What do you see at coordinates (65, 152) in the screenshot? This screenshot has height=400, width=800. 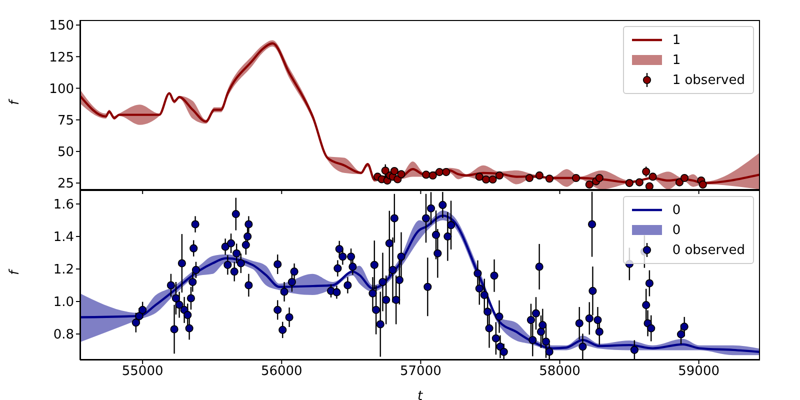 I see `y-tick-label: 50` at bounding box center [65, 152].